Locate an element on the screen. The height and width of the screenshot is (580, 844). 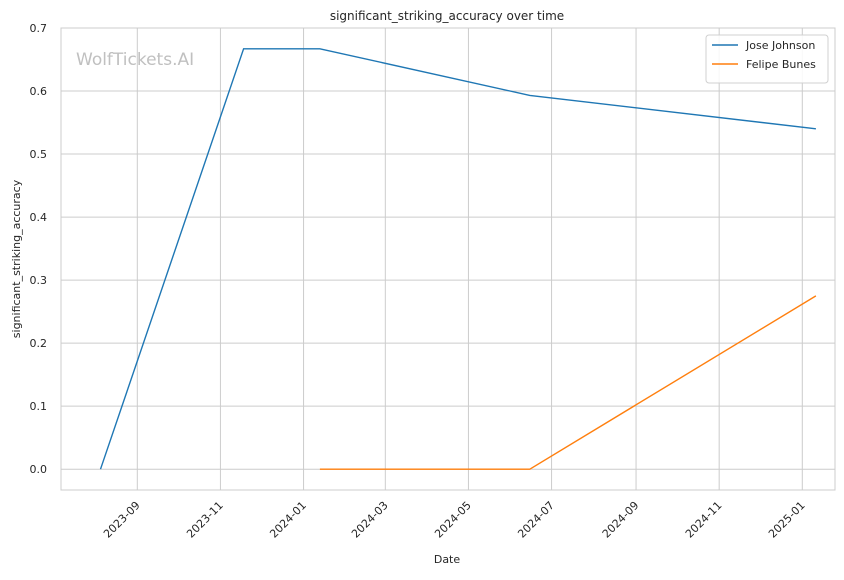
chart-title: significant_striking_accuracy over time is located at coordinates (447, 16).